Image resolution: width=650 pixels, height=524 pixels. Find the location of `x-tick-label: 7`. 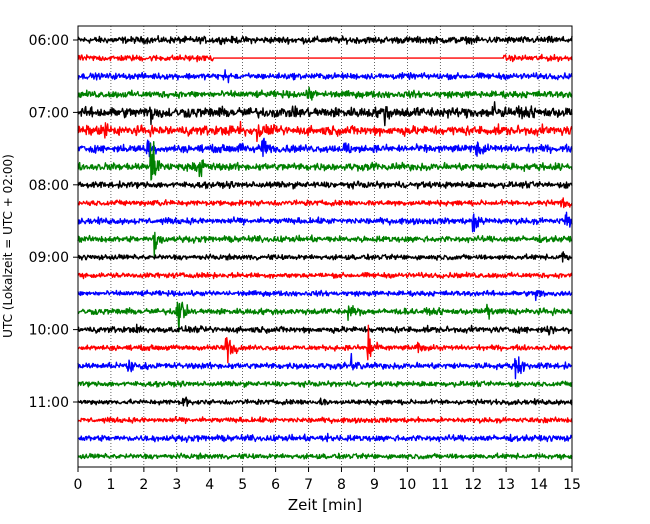

x-tick-label: 7 is located at coordinates (308, 485).